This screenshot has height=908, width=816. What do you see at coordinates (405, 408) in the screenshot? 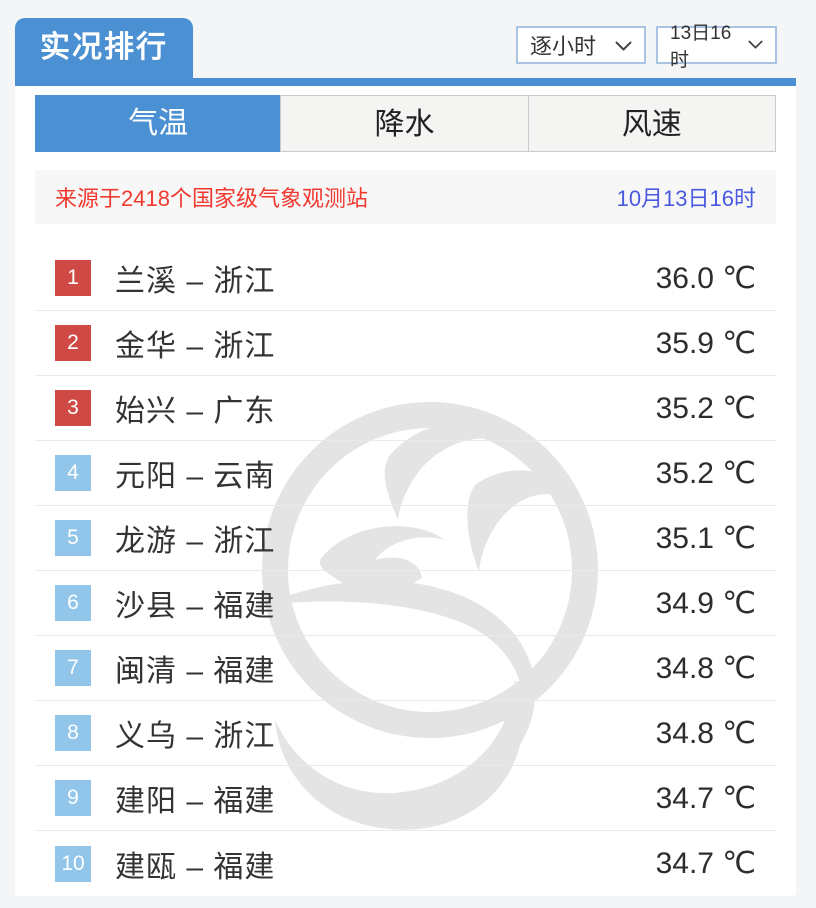
I see `ranking-row: 3 始兴 – 广东 35.2 ℃` at bounding box center [405, 408].